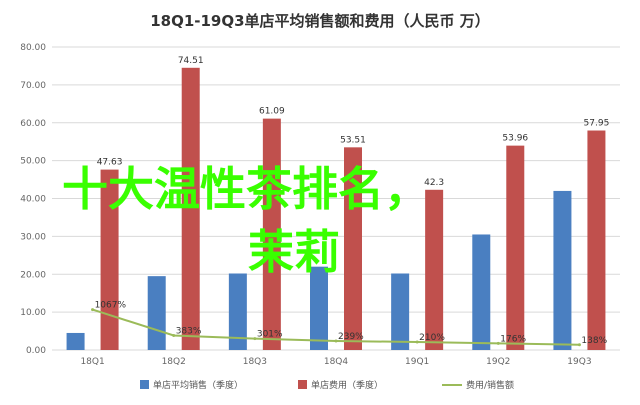 This screenshot has width=640, height=405. What do you see at coordinates (92, 362) in the screenshot?
I see `x-tick-label: 18Q1` at bounding box center [92, 362].